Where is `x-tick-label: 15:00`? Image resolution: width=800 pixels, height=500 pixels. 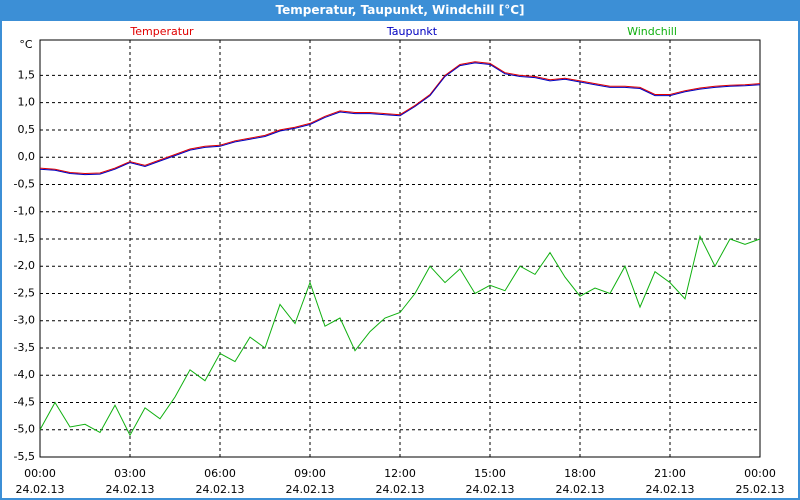 x-tick-label: 15:00 is located at coordinates (490, 473).